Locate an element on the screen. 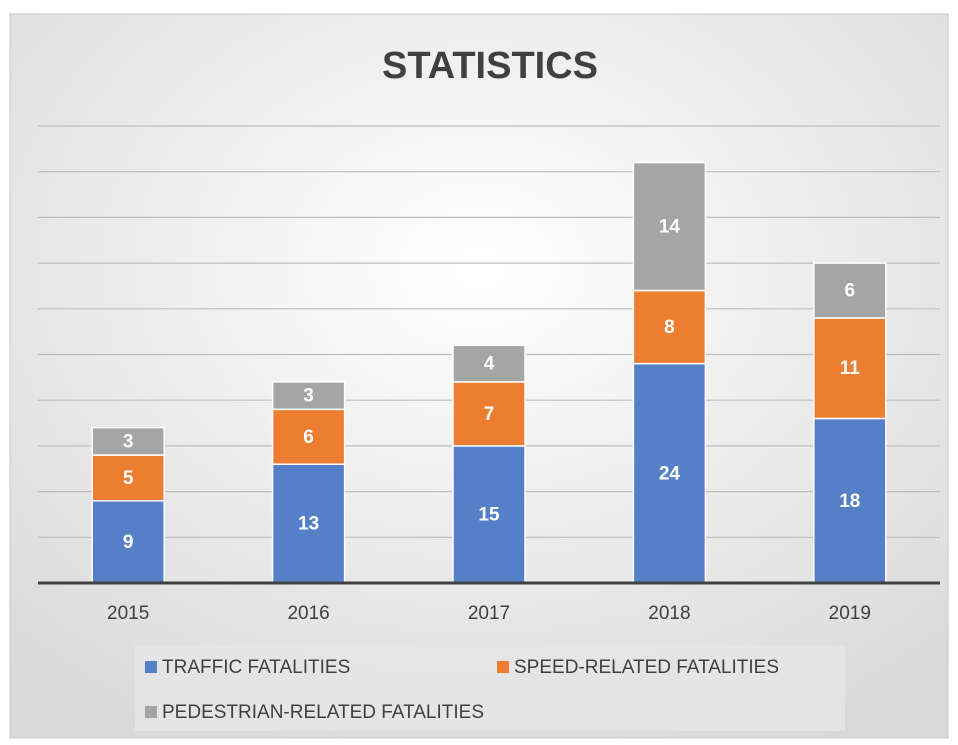  data-label: 18 is located at coordinates (849, 501).